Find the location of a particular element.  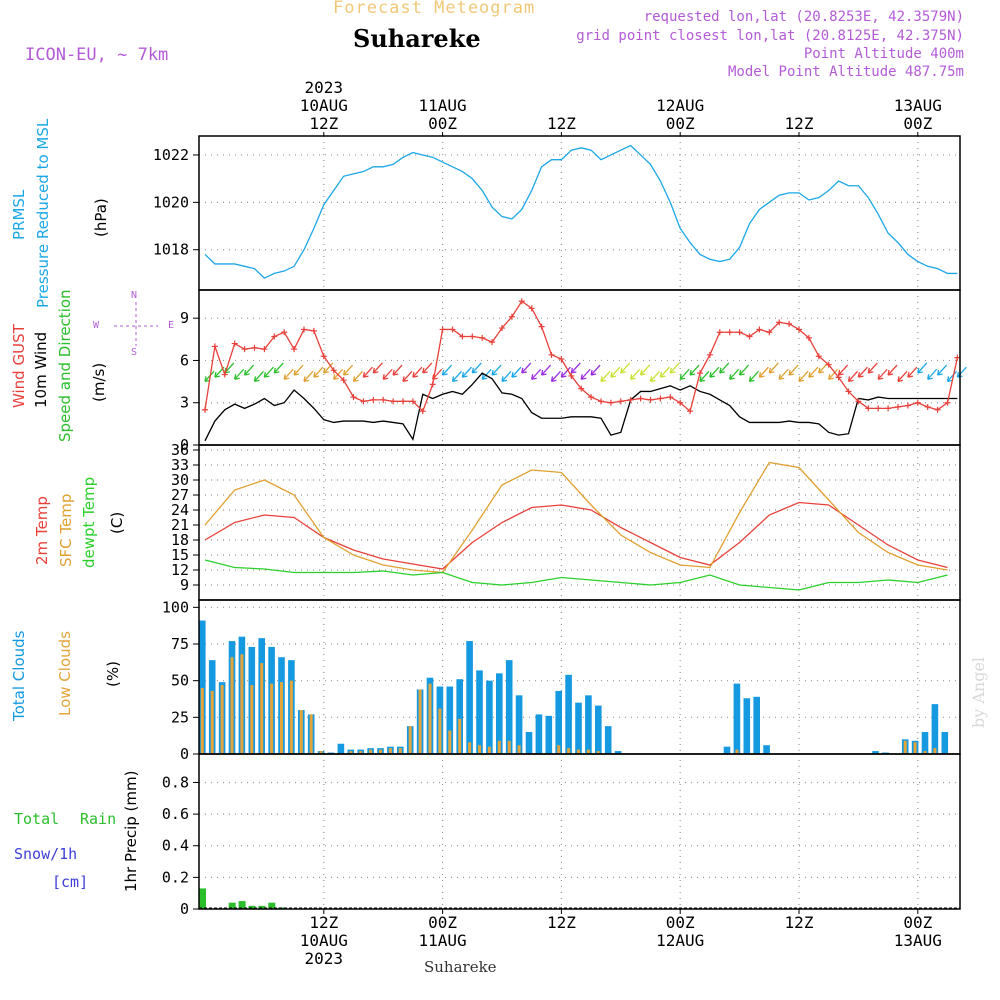

pressure-panel is located at coordinates (576, 213).